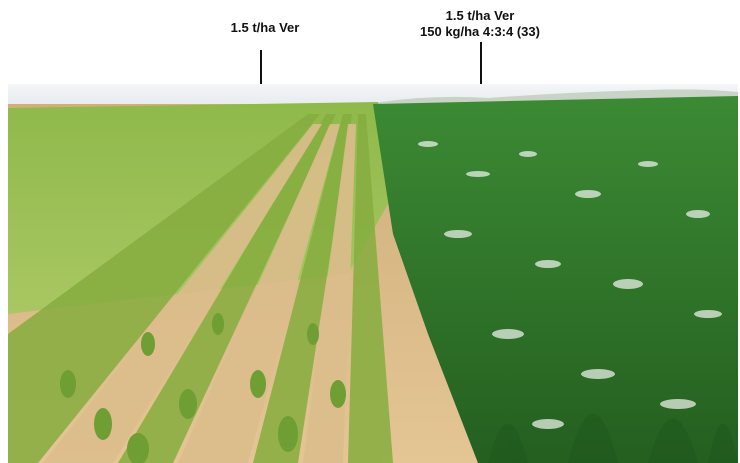 The image size is (740, 463). What do you see at coordinates (480, 31) in the screenshot?
I see `annotation-right-line-2: 150 kg/ha 4:3:4 (33)` at bounding box center [480, 31].